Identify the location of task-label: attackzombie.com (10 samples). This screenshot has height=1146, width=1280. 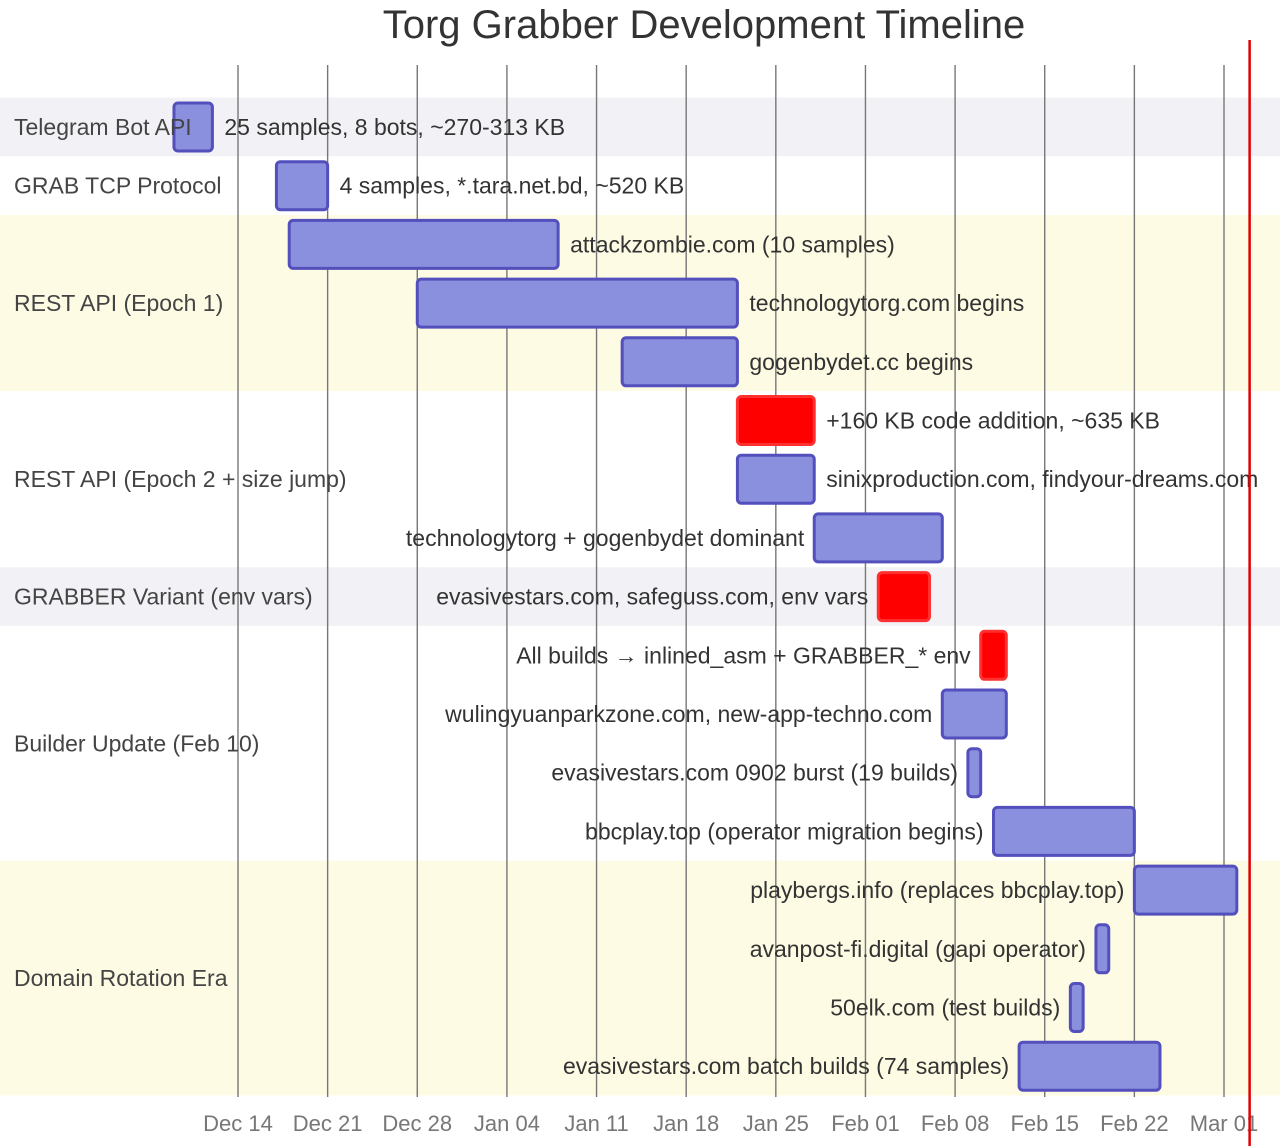
(732, 244).